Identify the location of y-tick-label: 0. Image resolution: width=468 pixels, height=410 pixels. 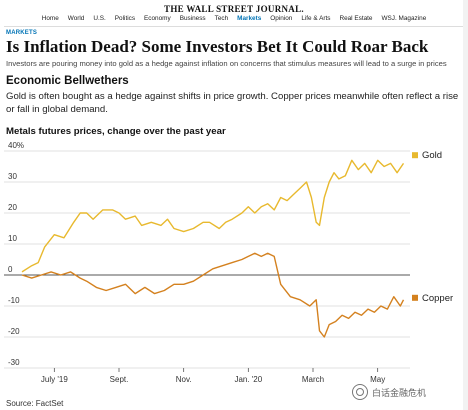
(10, 269).